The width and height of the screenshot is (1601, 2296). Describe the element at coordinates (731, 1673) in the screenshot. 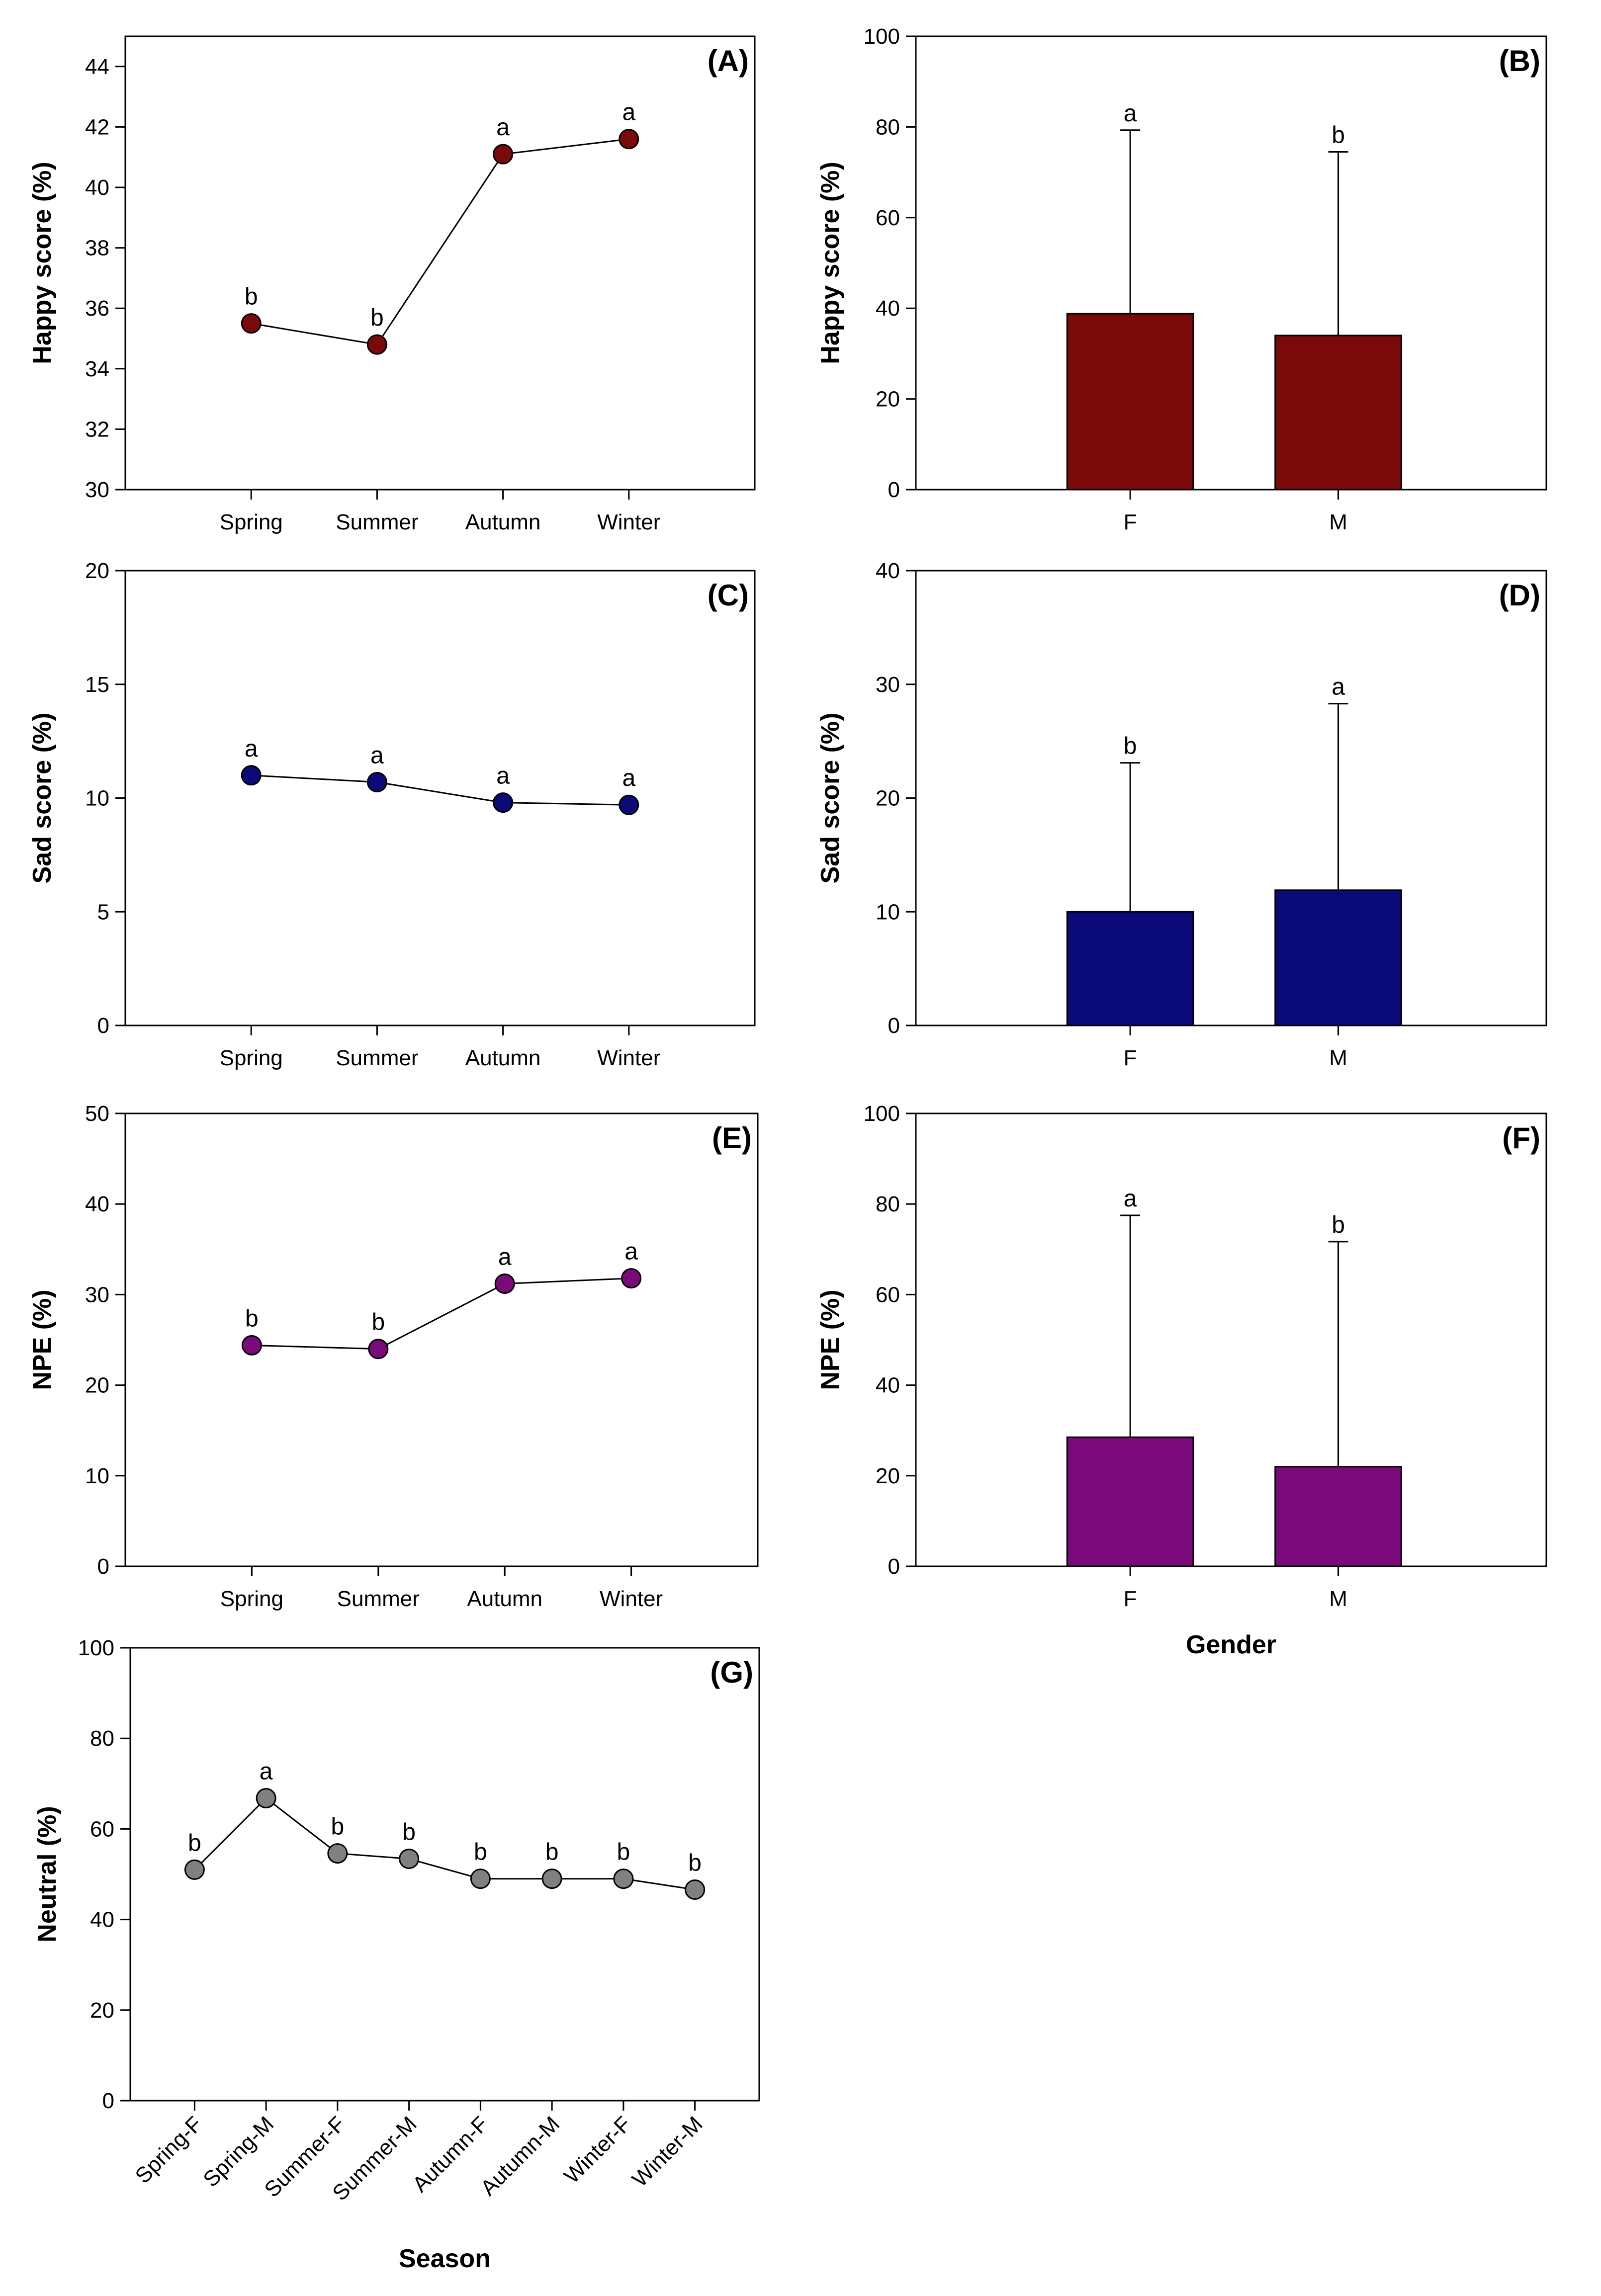

I see `panel-label: (G)` at that location.